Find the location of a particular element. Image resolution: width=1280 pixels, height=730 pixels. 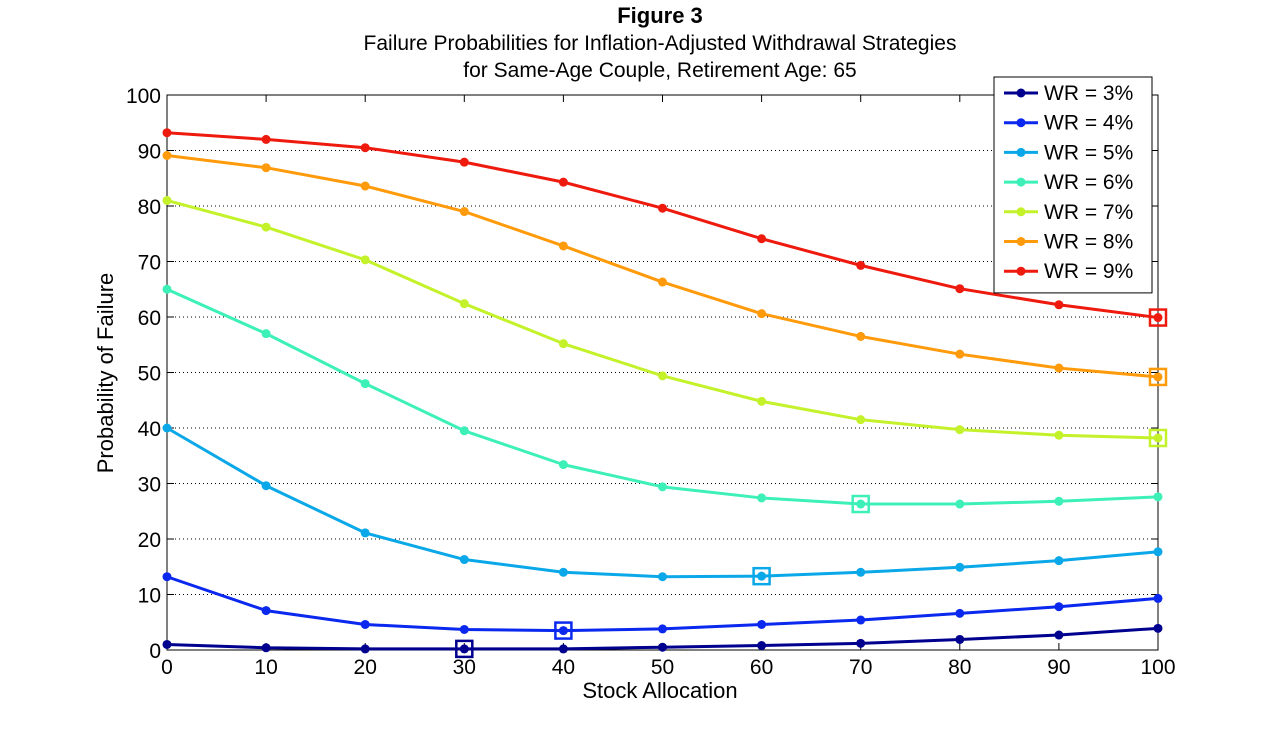

y-tick-label: 20 is located at coordinates (149, 540).